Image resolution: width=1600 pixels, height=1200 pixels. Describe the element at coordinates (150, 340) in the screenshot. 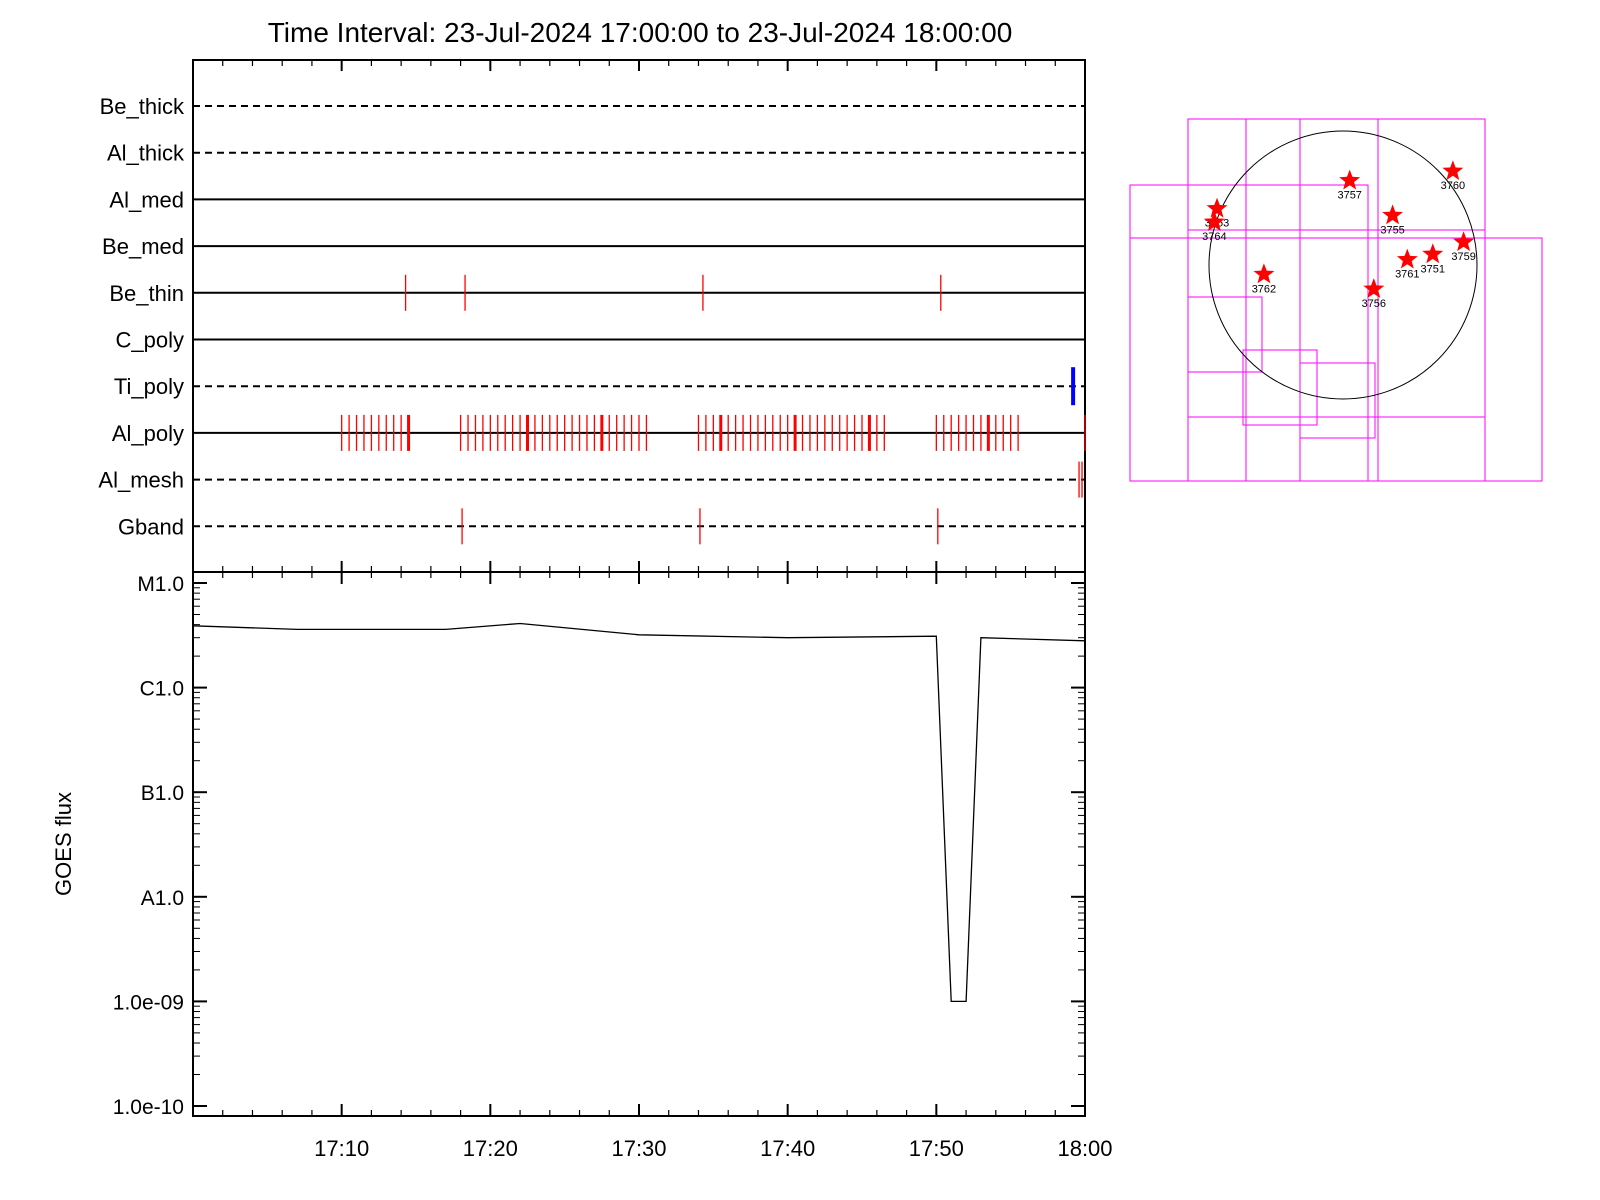

I see `channel-label: C_poly` at that location.